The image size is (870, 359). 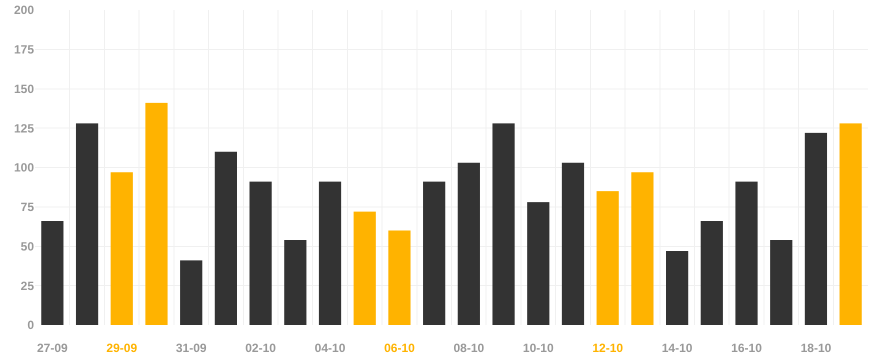 What do you see at coordinates (27, 285) in the screenshot?
I see `y-tick-label: 25` at bounding box center [27, 285].